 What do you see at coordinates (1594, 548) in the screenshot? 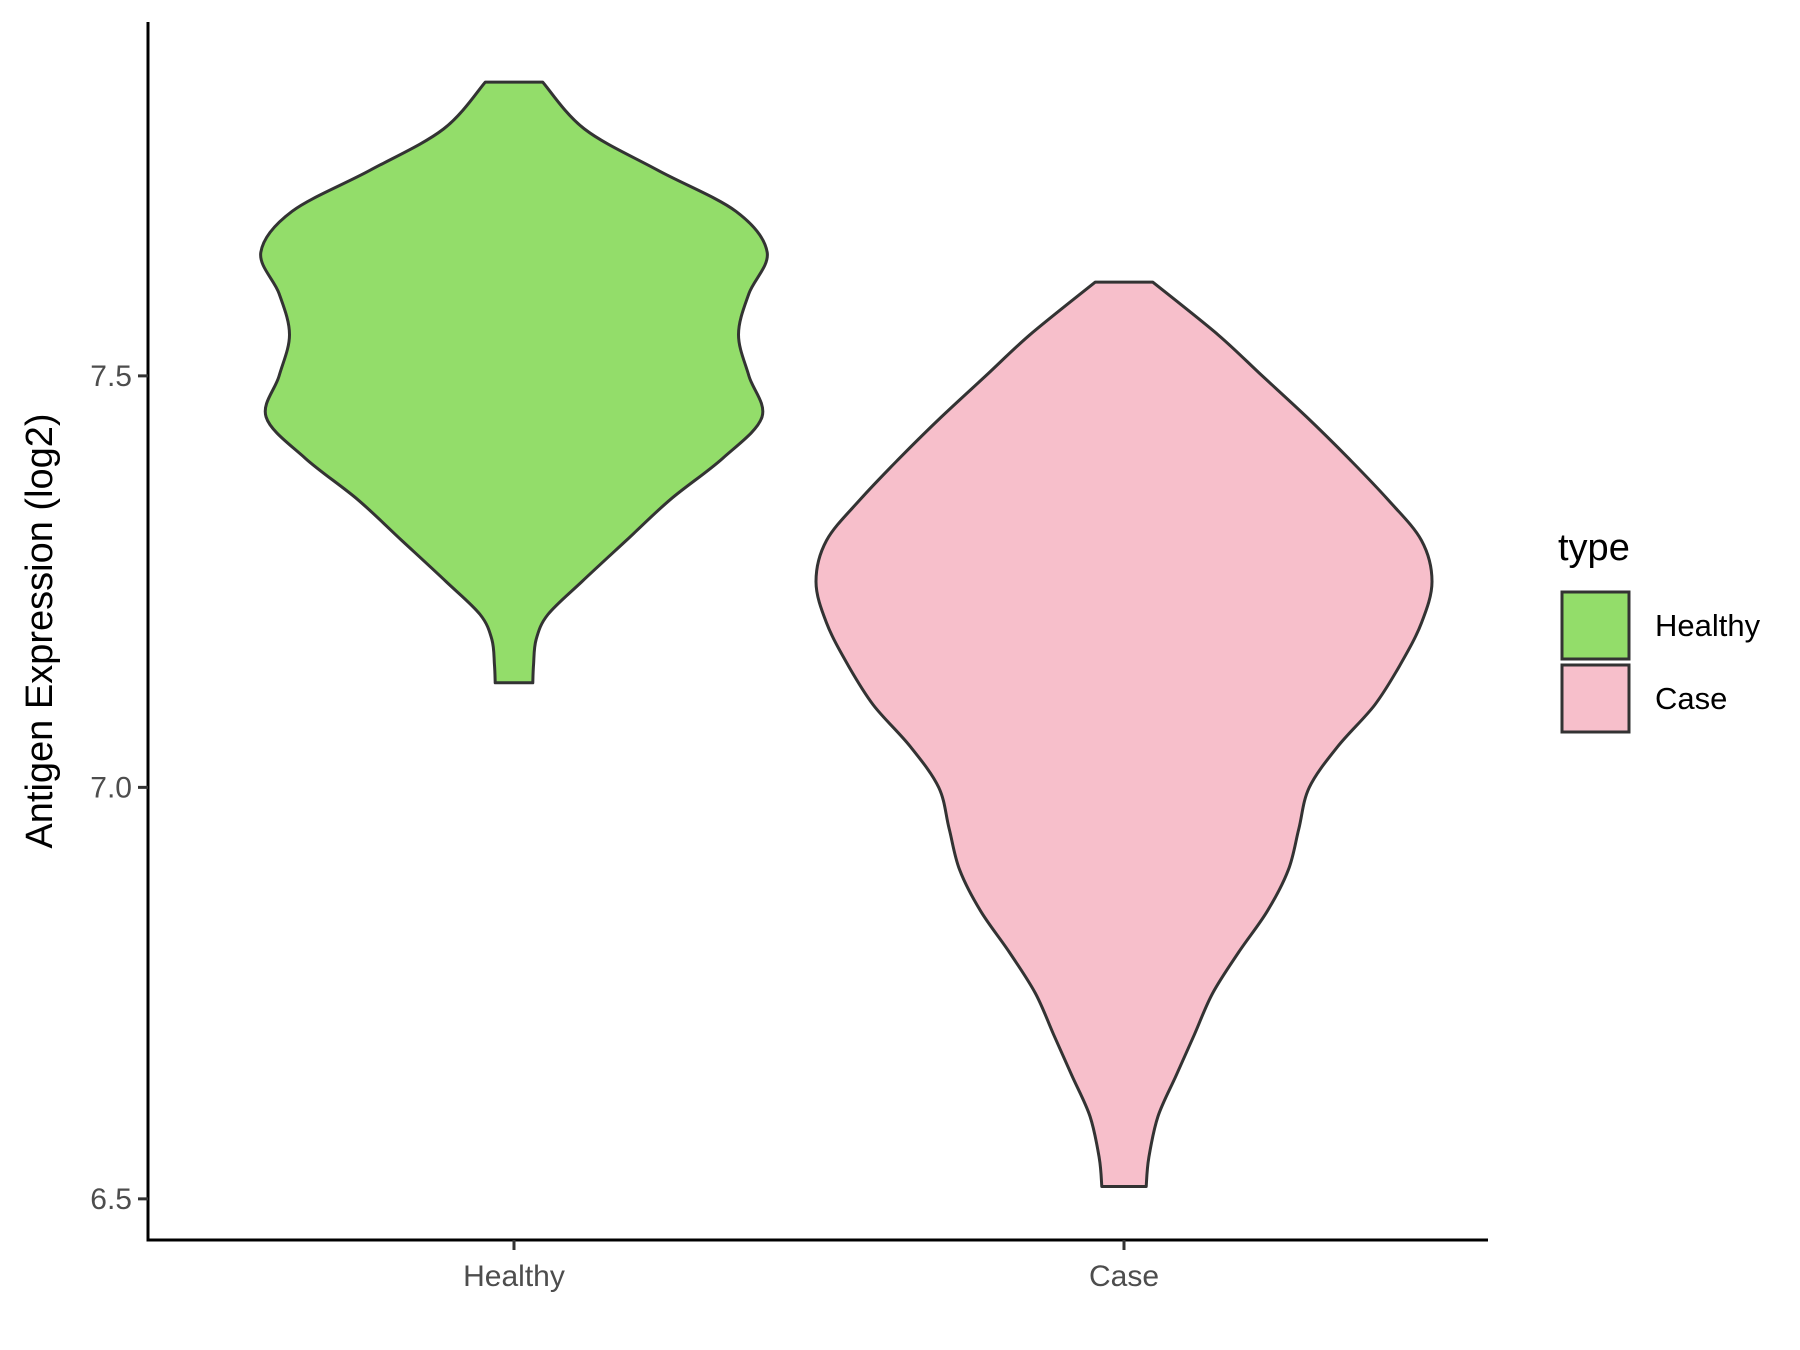
I see `legend-title: type` at bounding box center [1594, 548].